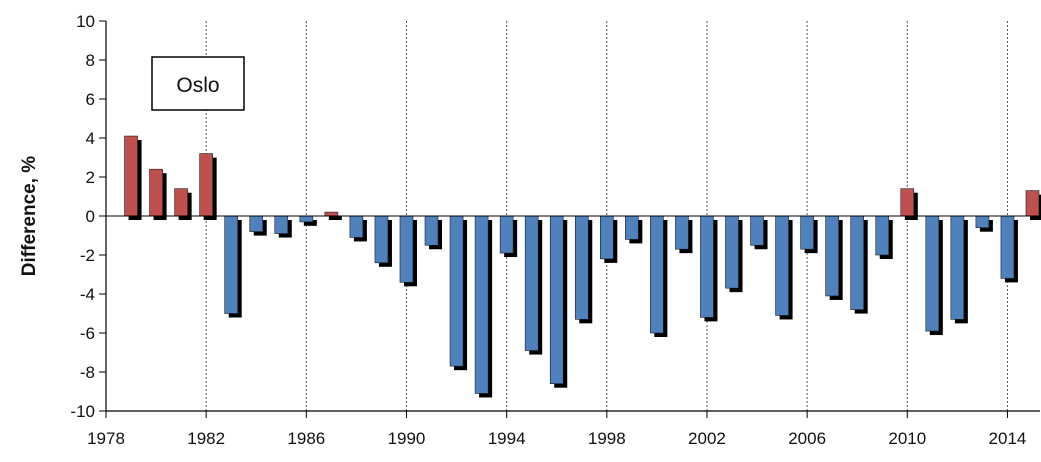  What do you see at coordinates (87, 255) in the screenshot?
I see `y-tick-label: -2` at bounding box center [87, 255].